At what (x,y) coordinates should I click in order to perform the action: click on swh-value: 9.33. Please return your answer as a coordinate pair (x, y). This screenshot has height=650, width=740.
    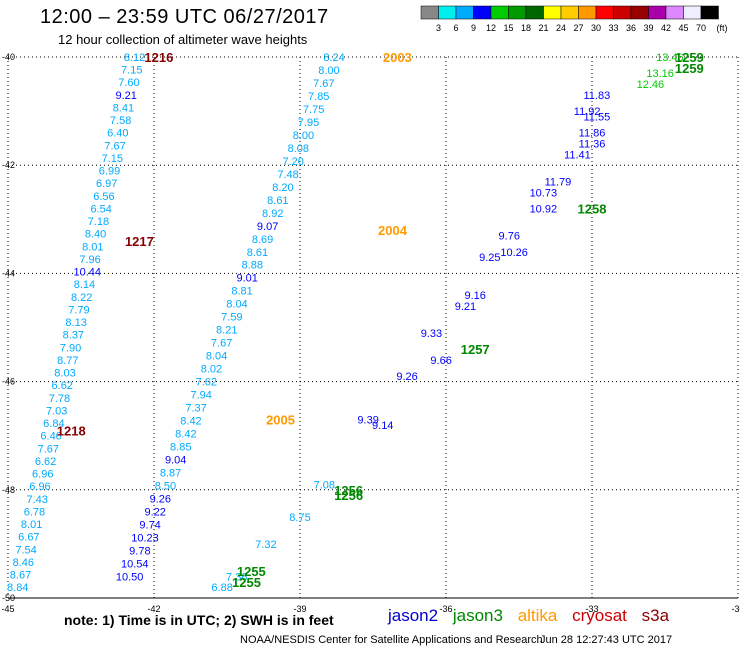
    Looking at the image, I should click on (431, 334).